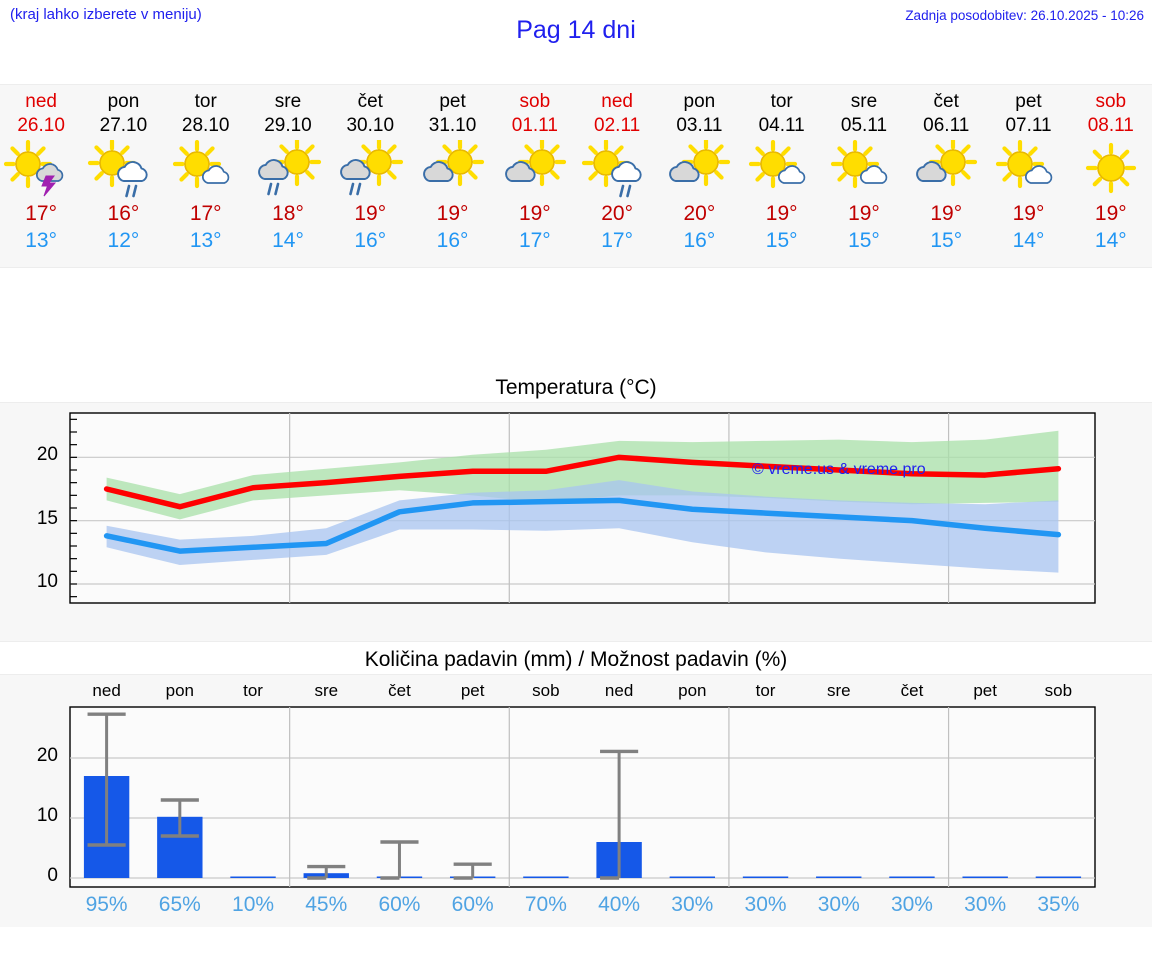  What do you see at coordinates (123, 213) in the screenshot?
I see `day-temp-max: 16°` at bounding box center [123, 213].